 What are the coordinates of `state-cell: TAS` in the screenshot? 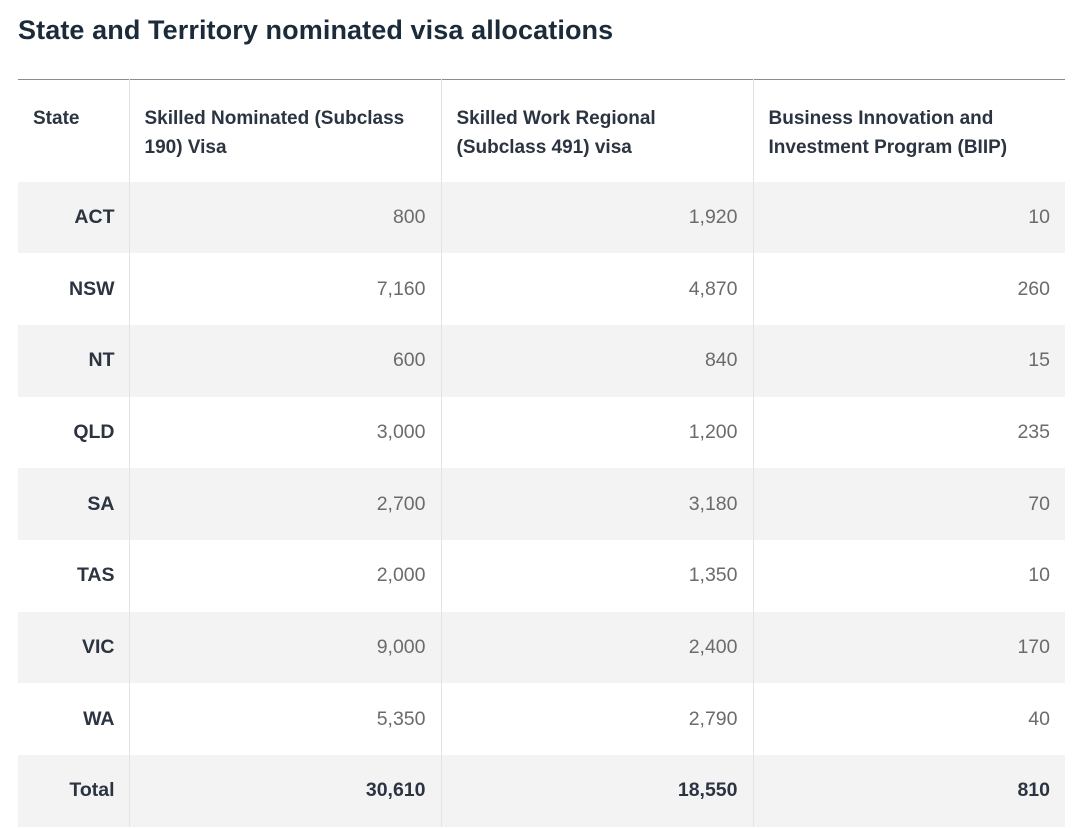 It's located at (73, 575).